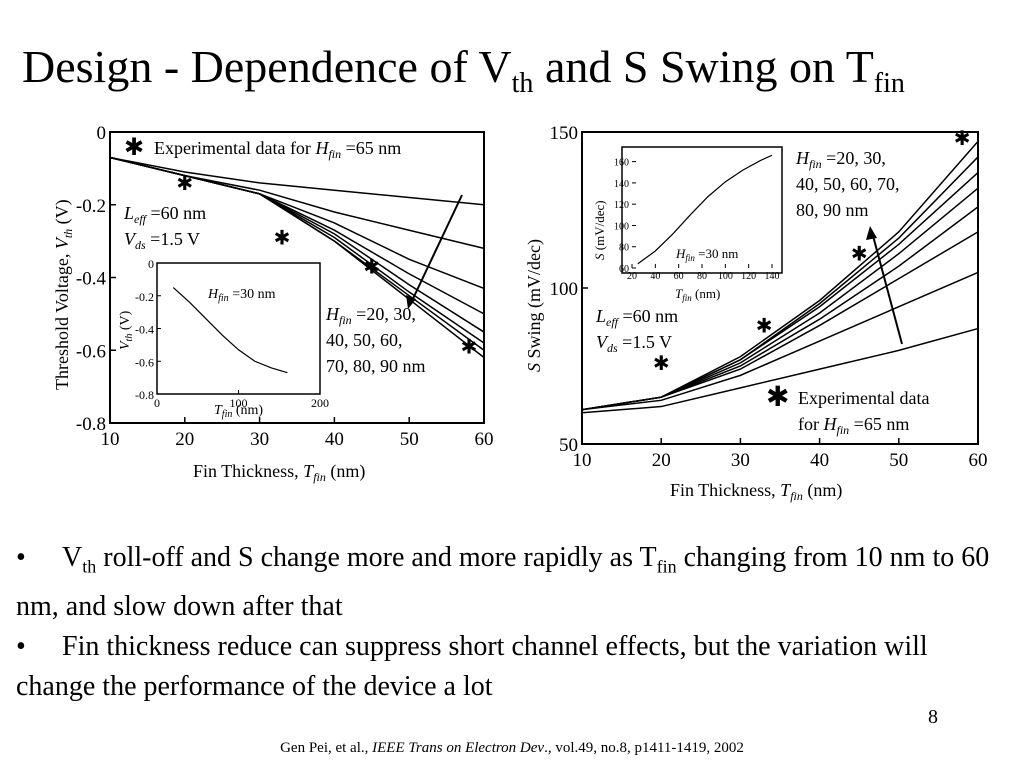 This screenshot has width=1024, height=768. What do you see at coordinates (241, 295) in the screenshot?
I see `vth-inset-label: Hfin =30 nm` at bounding box center [241, 295].